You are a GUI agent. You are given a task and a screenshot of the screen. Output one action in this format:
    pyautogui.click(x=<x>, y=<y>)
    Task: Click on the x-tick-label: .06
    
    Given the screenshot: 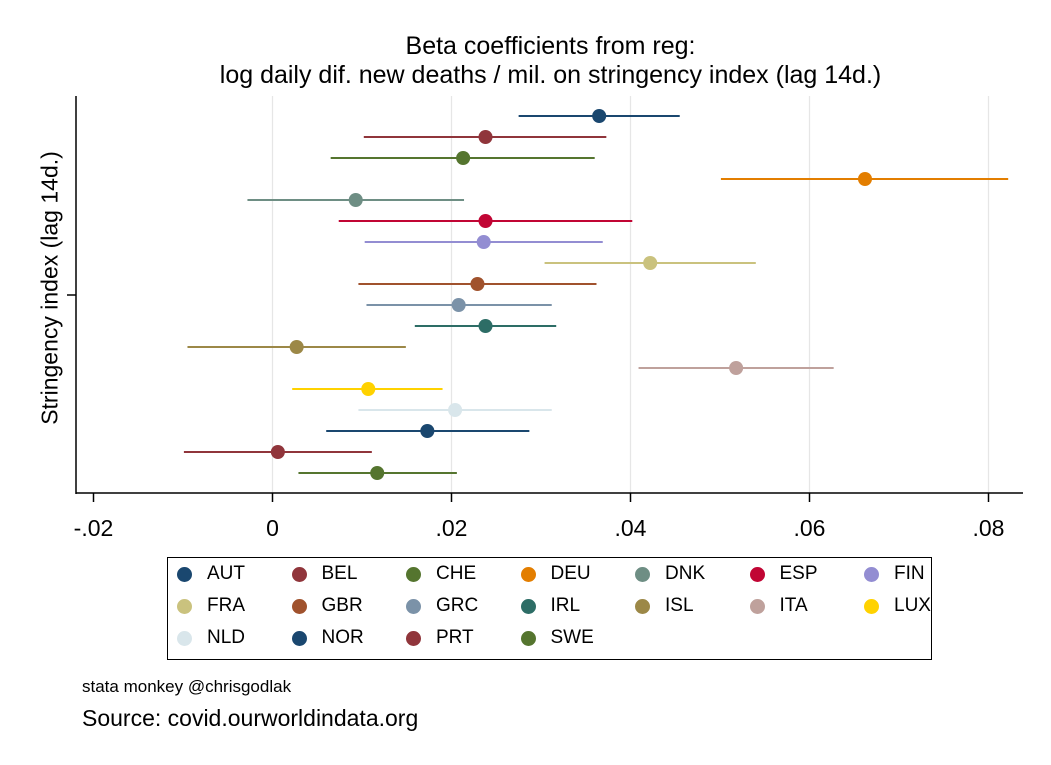 What is the action you would take?
    pyautogui.click(x=810, y=528)
    